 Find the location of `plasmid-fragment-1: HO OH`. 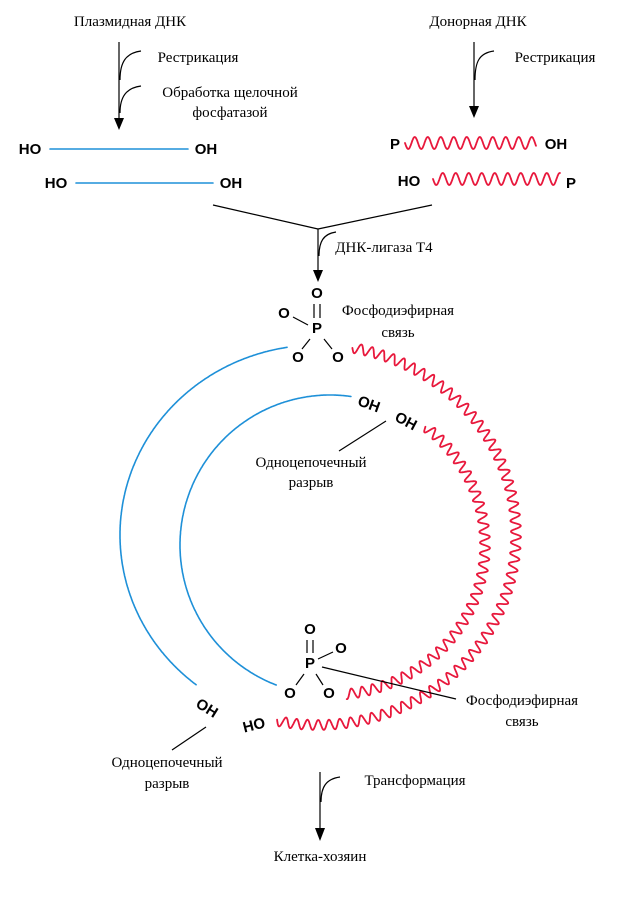

plasmid-fragment-1: HO OH is located at coordinates (118, 149).